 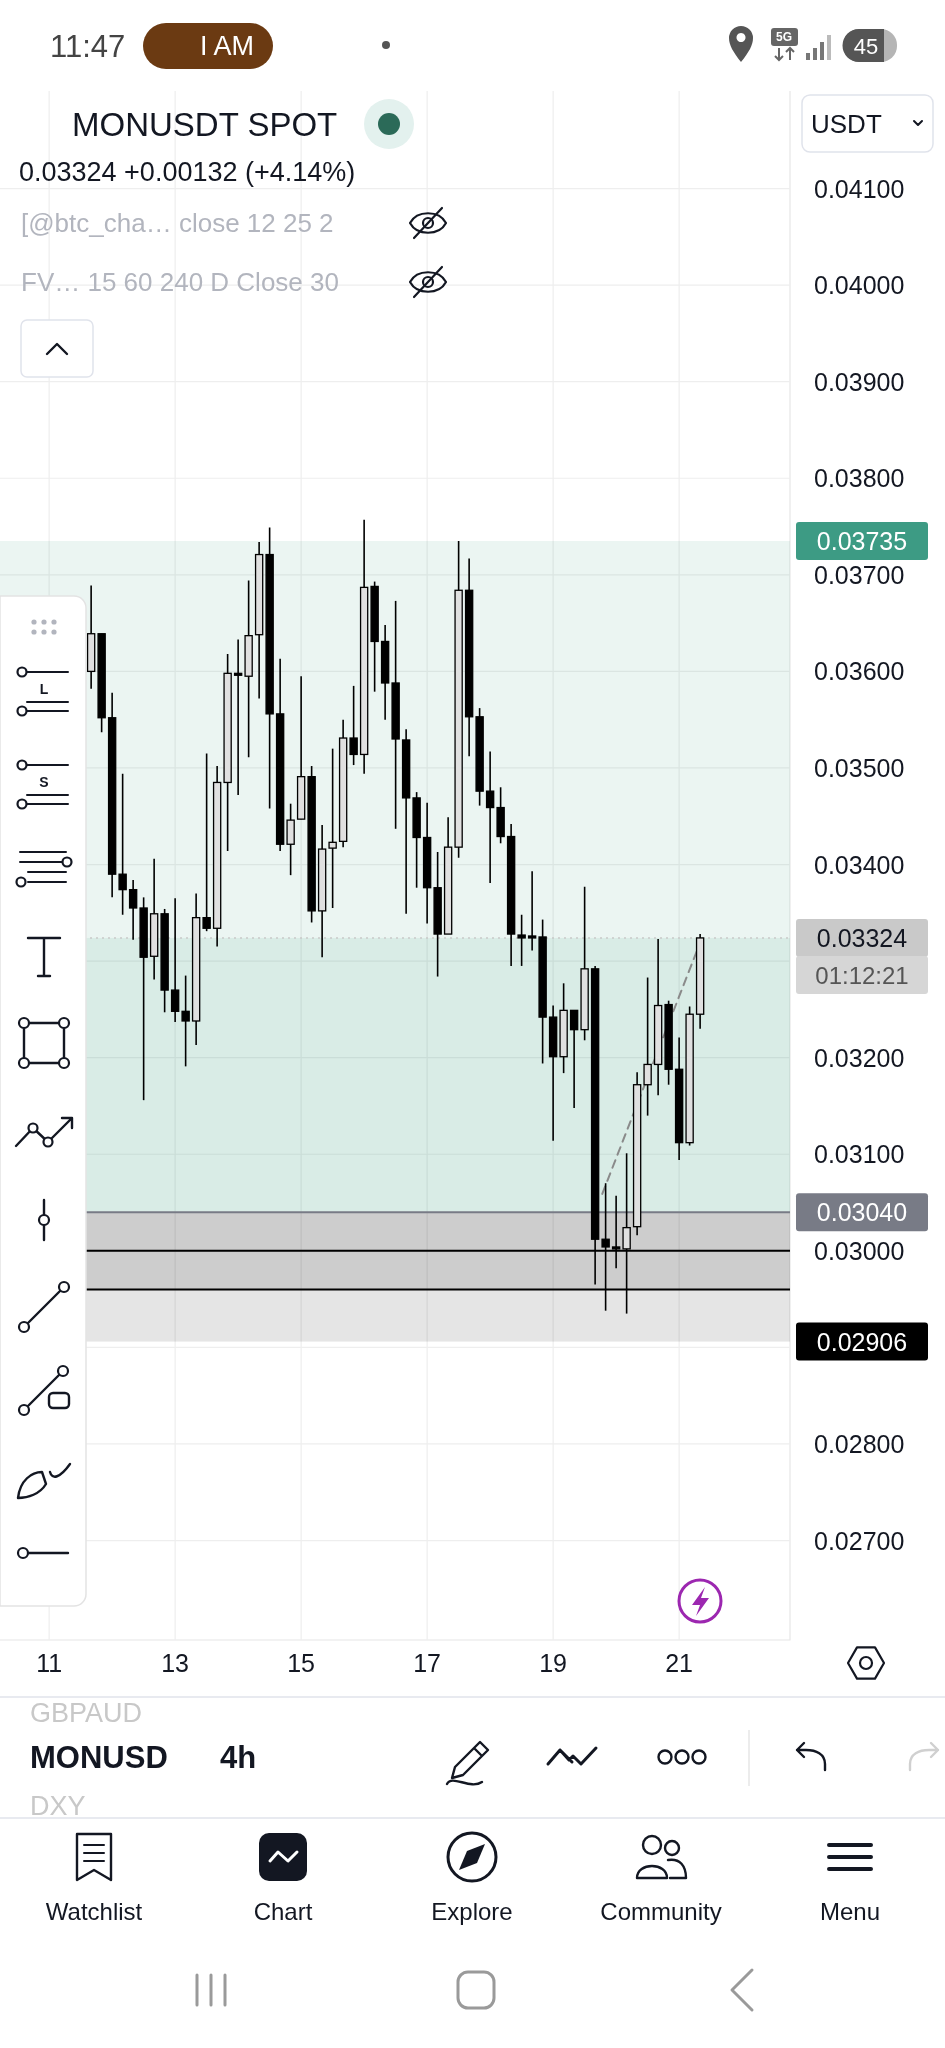 I want to click on annotation: S, so click(x=44, y=782).